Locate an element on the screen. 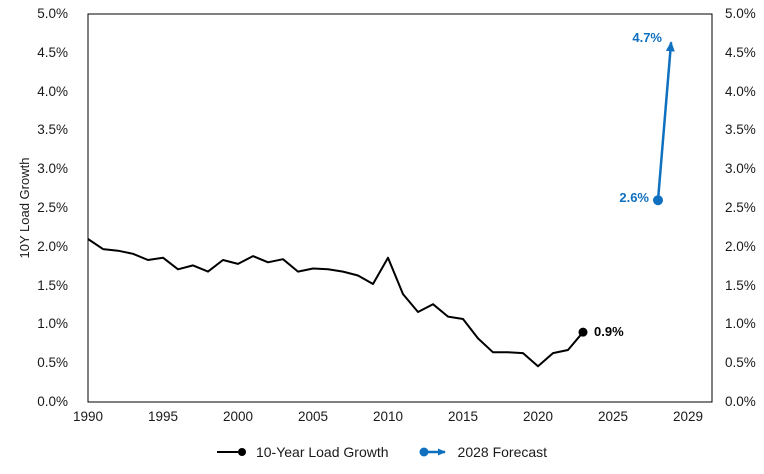 The width and height of the screenshot is (764, 474). data-label-forecast-end: 4.7% is located at coordinates (647, 37).